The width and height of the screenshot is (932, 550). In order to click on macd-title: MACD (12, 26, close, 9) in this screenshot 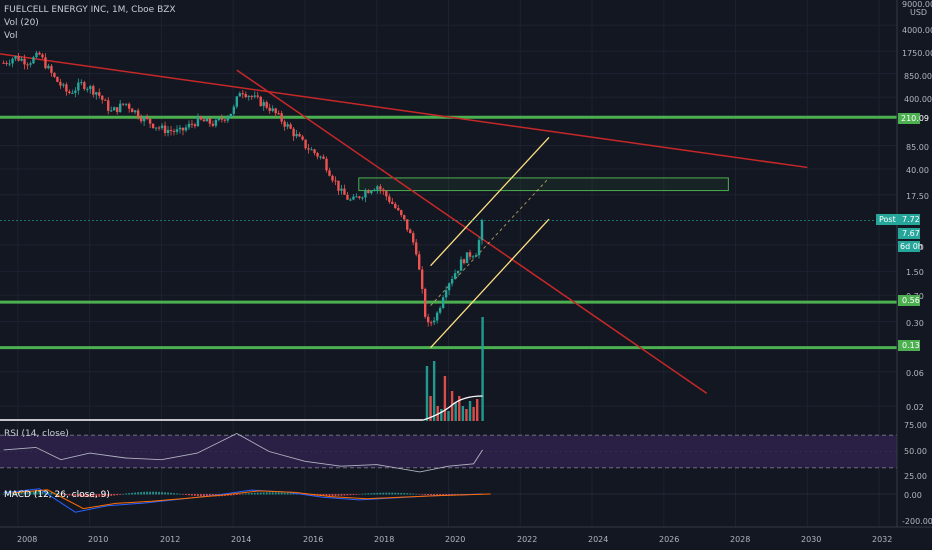, I will do `click(57, 495)`.